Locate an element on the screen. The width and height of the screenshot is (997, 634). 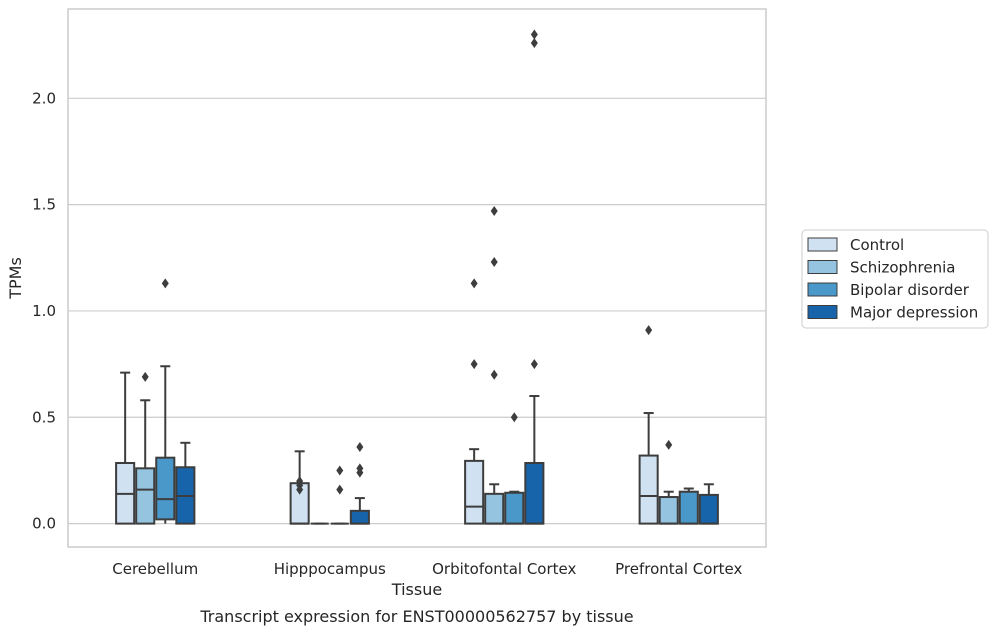
x-tick-label: Hipppocampus is located at coordinates (330, 569).